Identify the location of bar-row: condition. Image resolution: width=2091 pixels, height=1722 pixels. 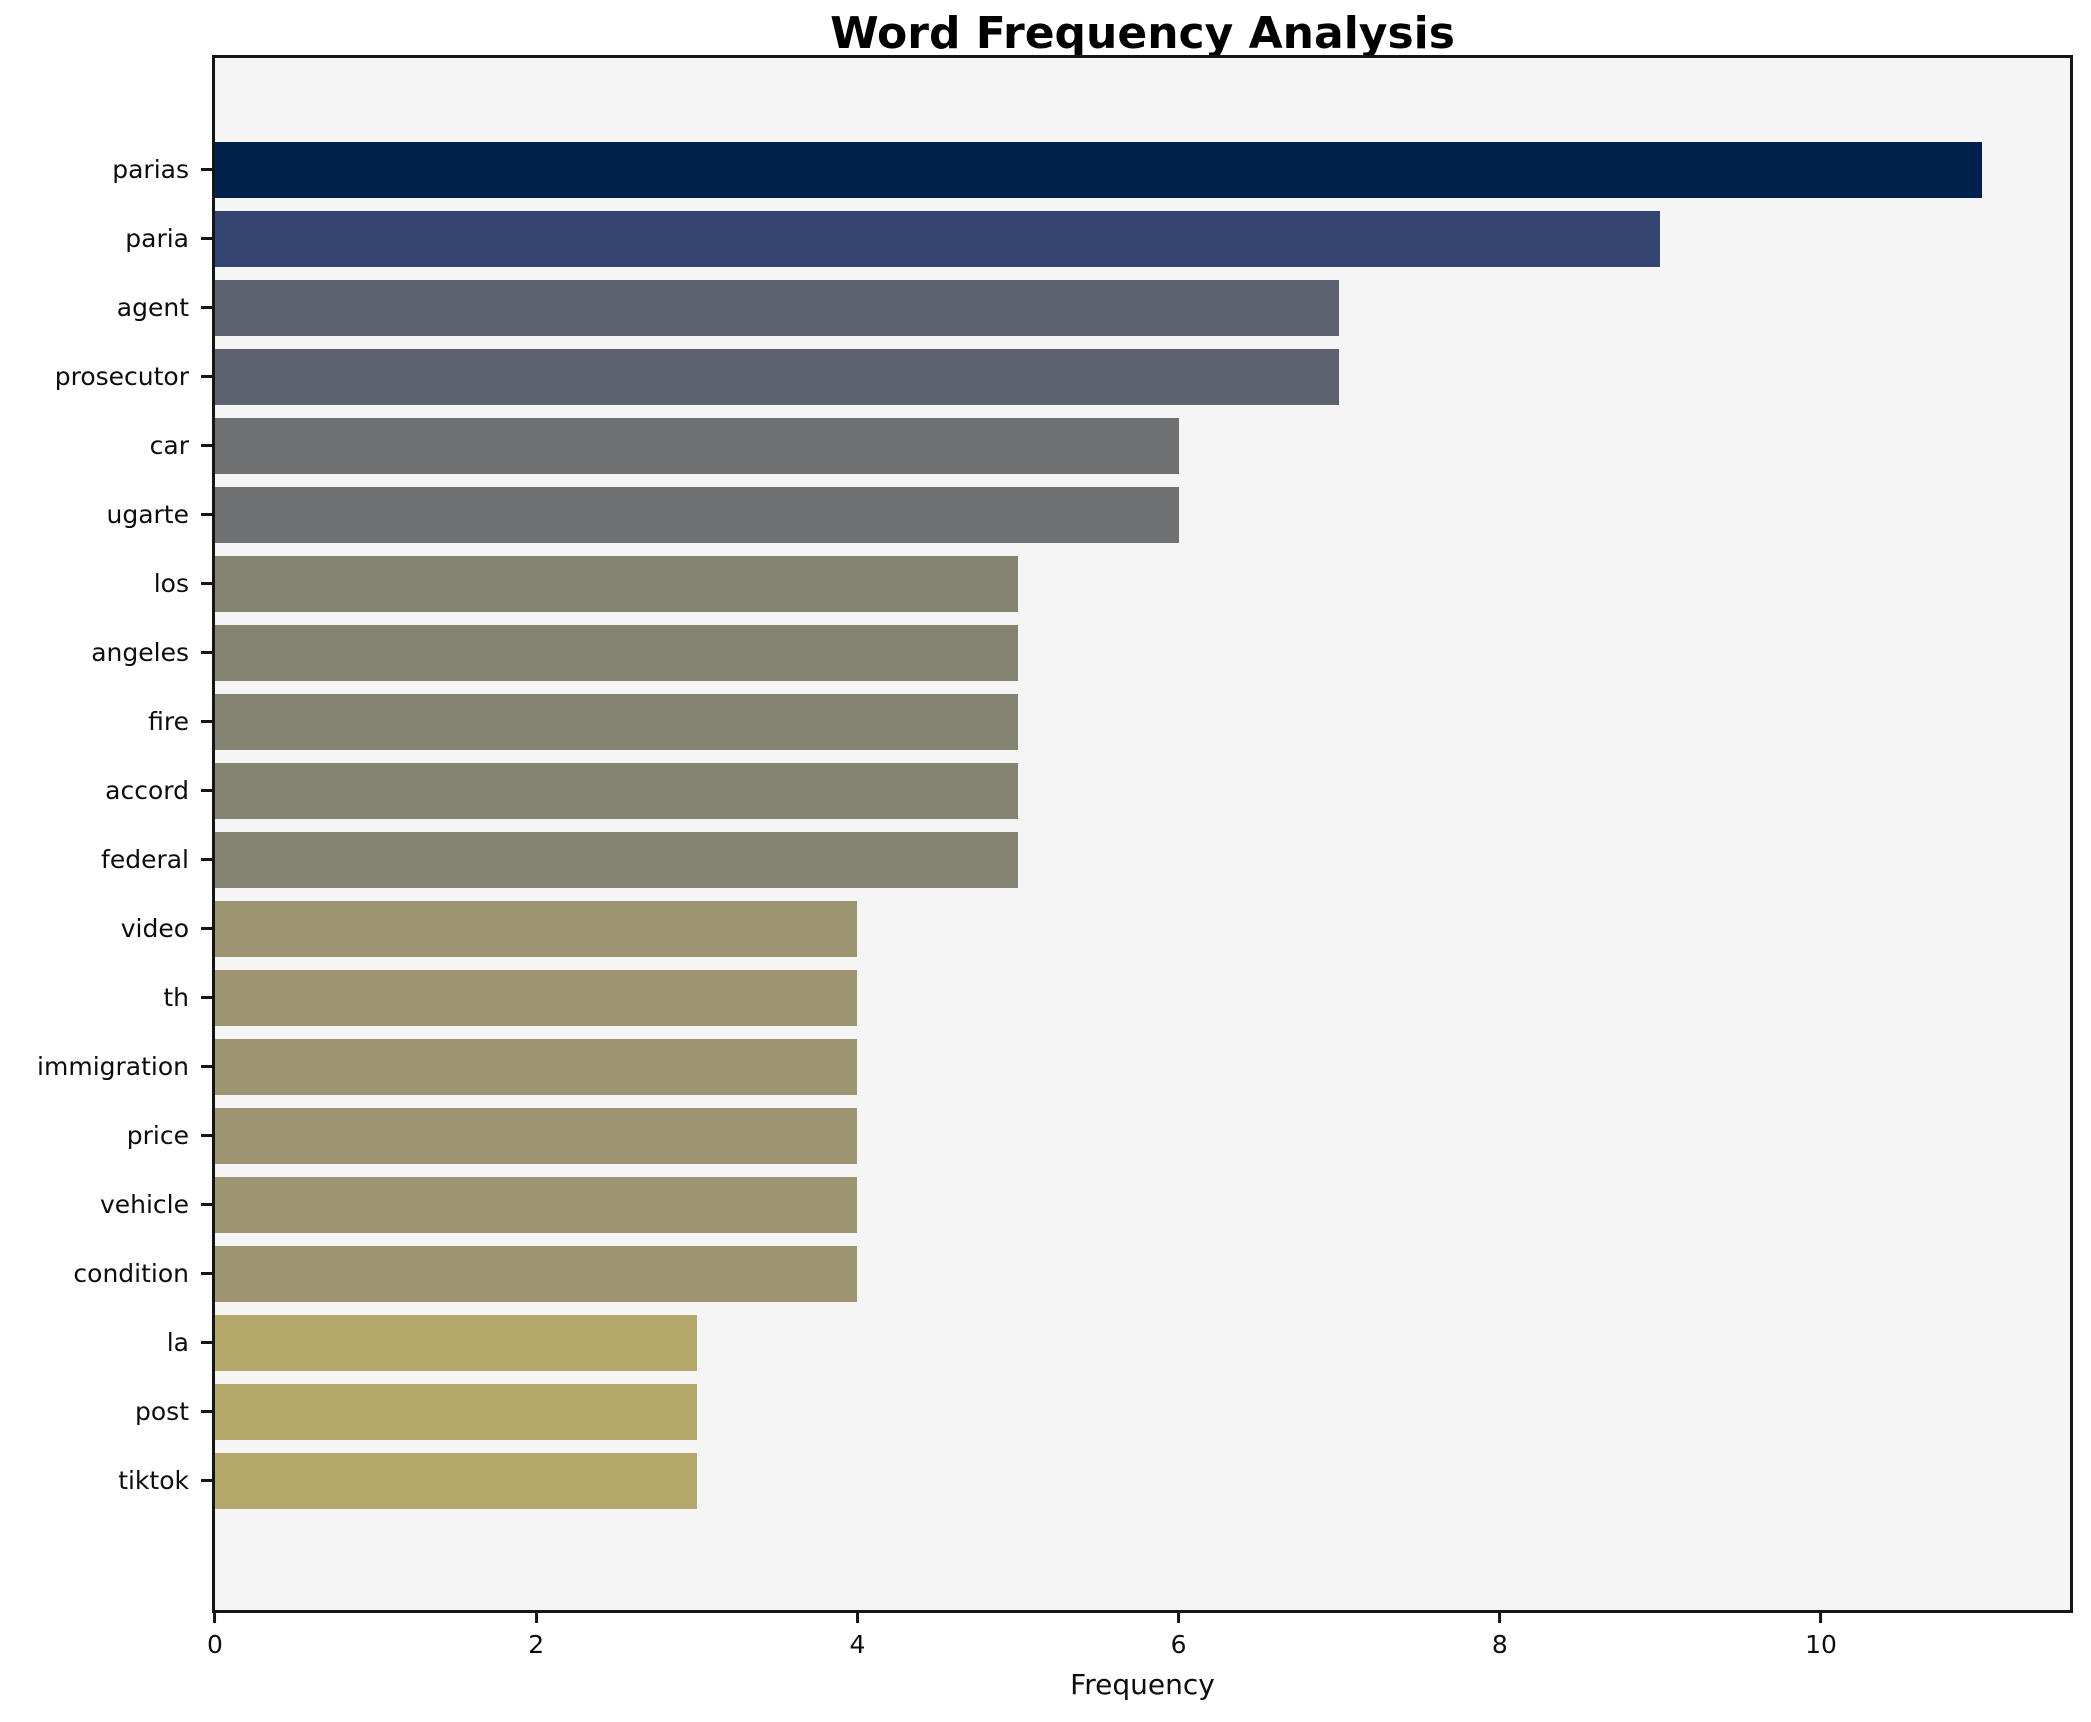
(1071, 1273).